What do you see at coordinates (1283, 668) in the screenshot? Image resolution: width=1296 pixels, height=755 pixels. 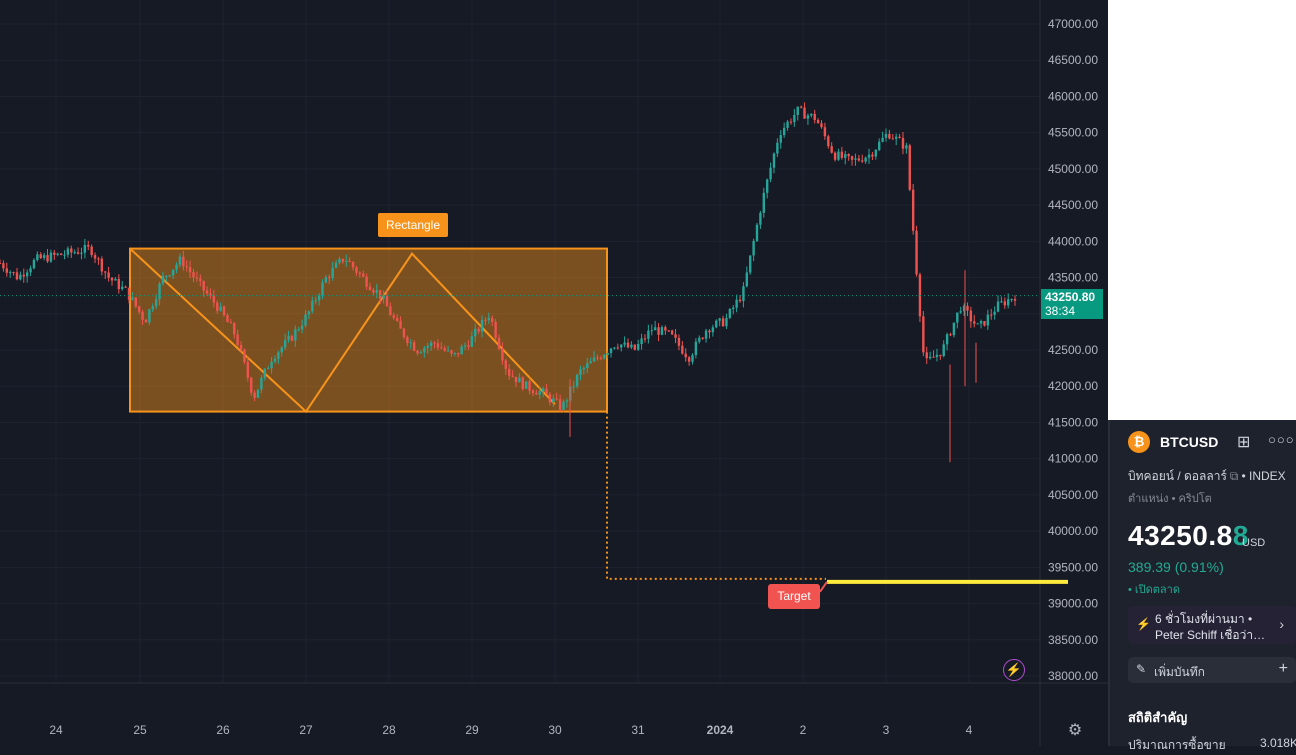 I see `plus-icon: +` at bounding box center [1283, 668].